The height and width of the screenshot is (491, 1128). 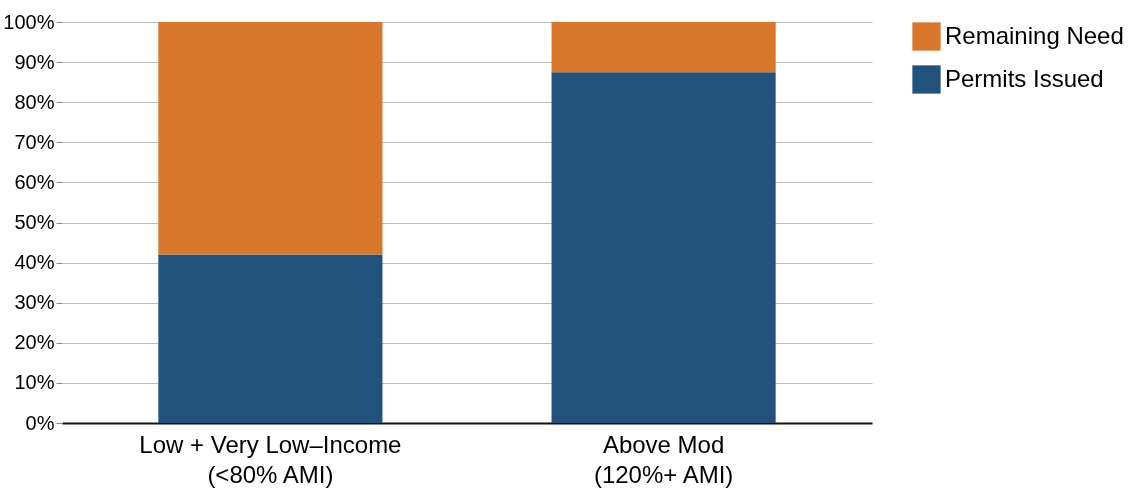 What do you see at coordinates (34, 181) in the screenshot?
I see `y-tick-label: 60%` at bounding box center [34, 181].